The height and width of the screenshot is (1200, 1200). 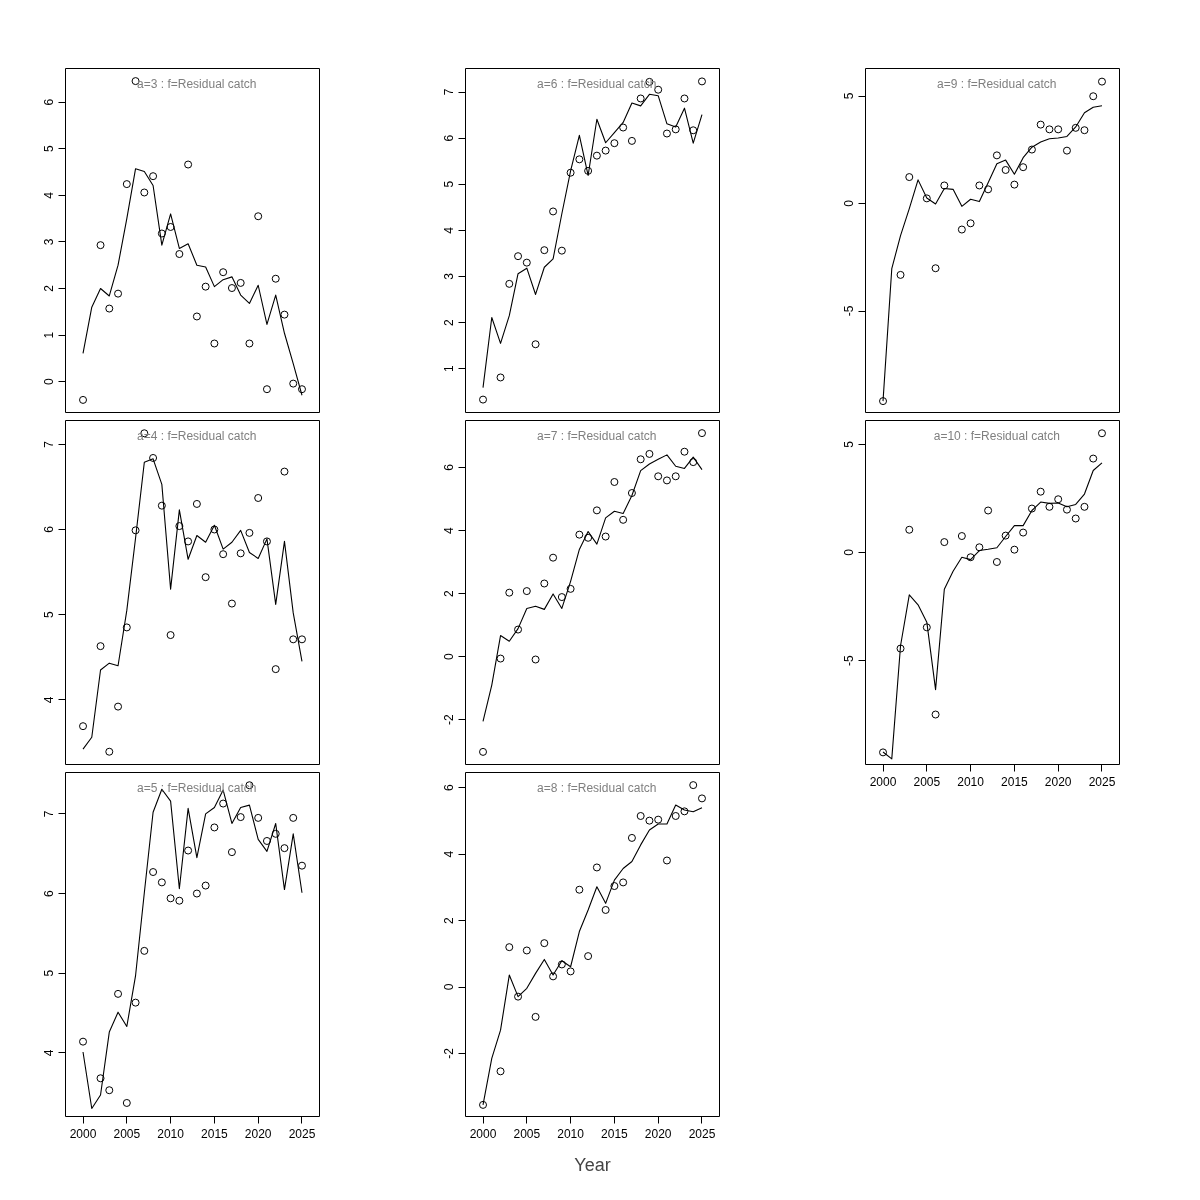 What do you see at coordinates (849, 311) in the screenshot?
I see `y-tick-label: -5` at bounding box center [849, 311].